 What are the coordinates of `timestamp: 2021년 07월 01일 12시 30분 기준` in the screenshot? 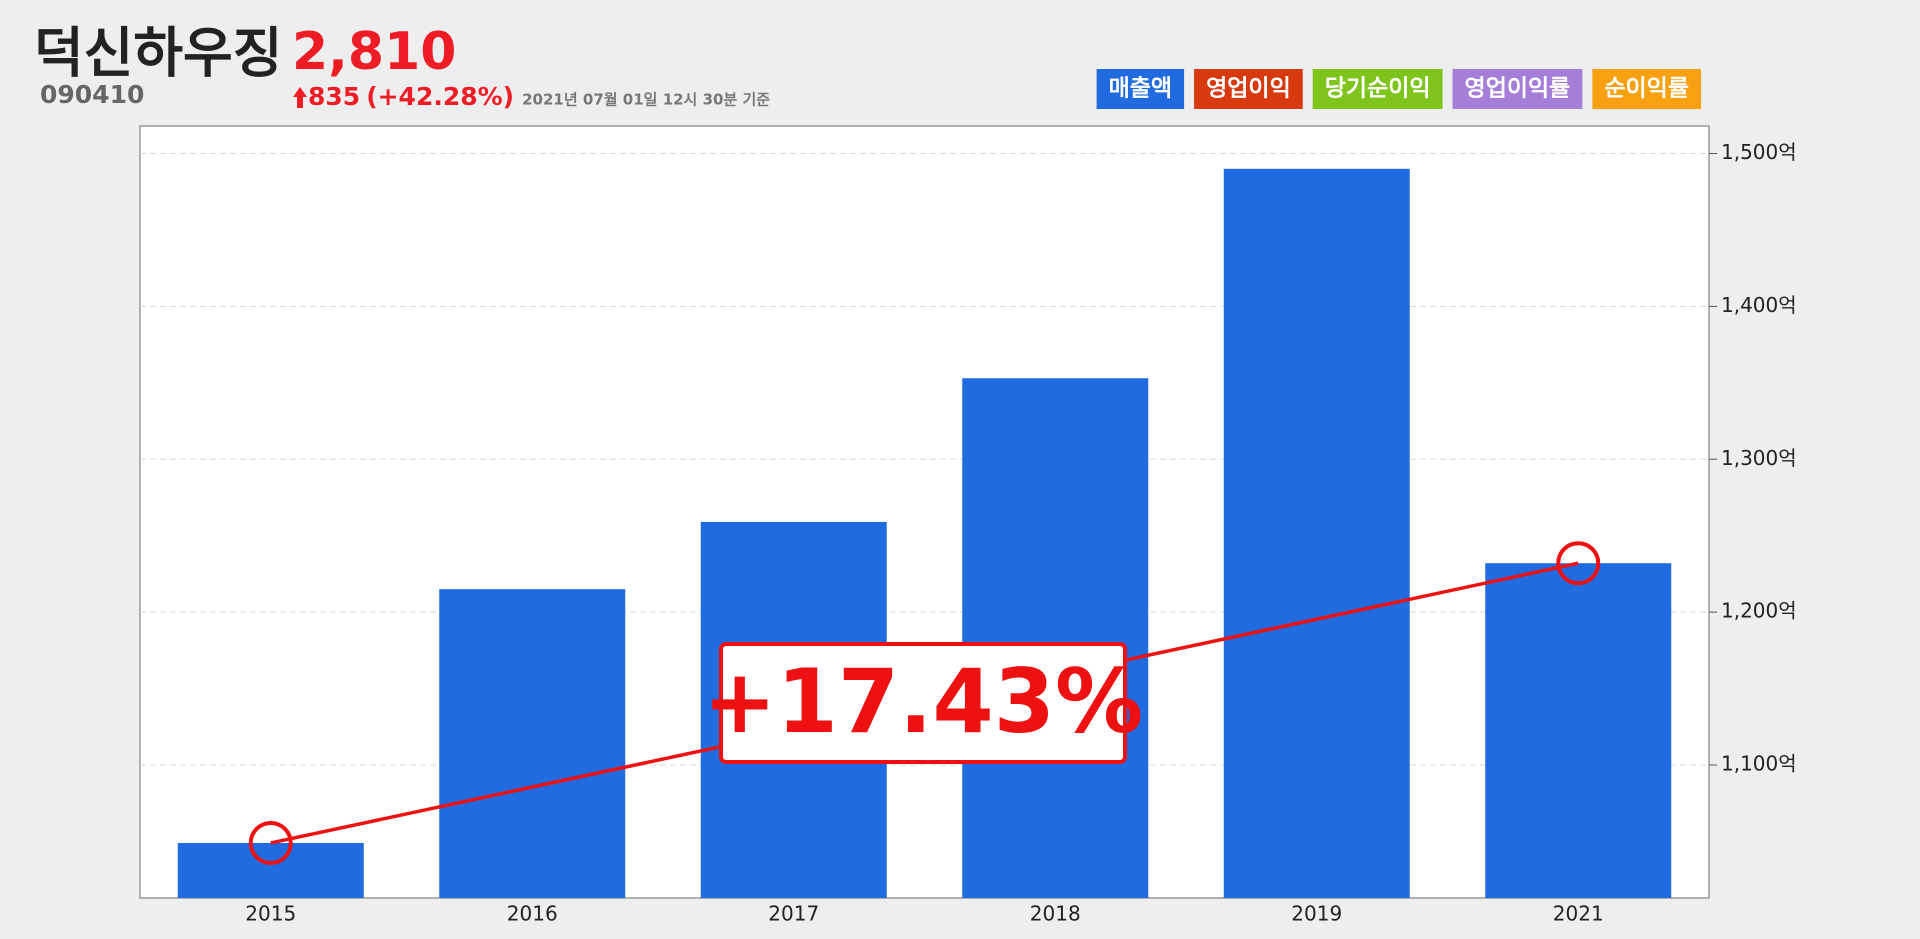 It's located at (646, 100).